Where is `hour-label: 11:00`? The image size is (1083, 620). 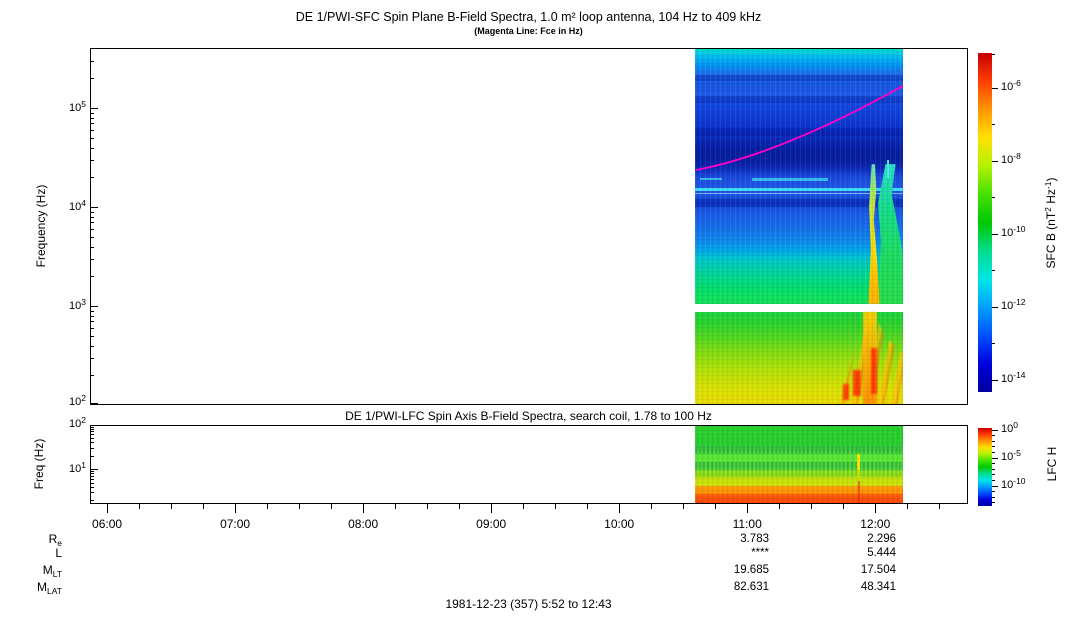 hour-label: 11:00 is located at coordinates (747, 524).